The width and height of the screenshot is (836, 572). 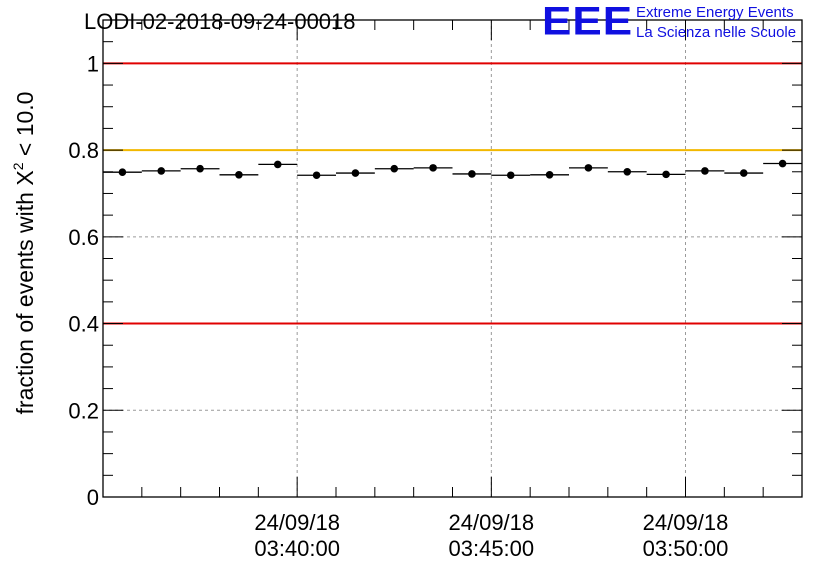 I want to click on y-tick-label: 0.6, so click(x=83, y=237).